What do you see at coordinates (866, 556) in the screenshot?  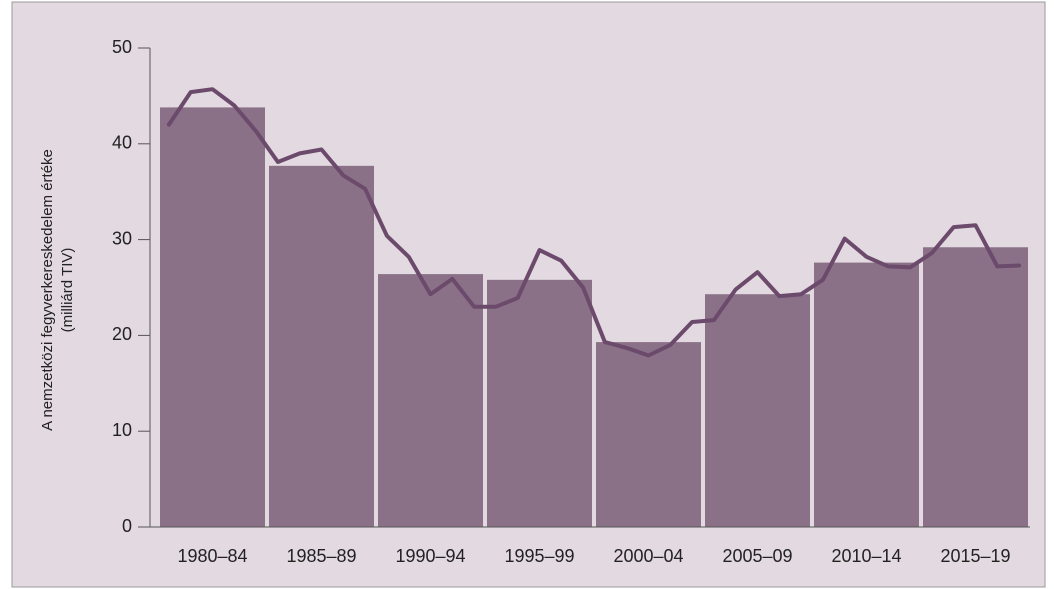 I see `x-tick-label: 2010–14` at bounding box center [866, 556].